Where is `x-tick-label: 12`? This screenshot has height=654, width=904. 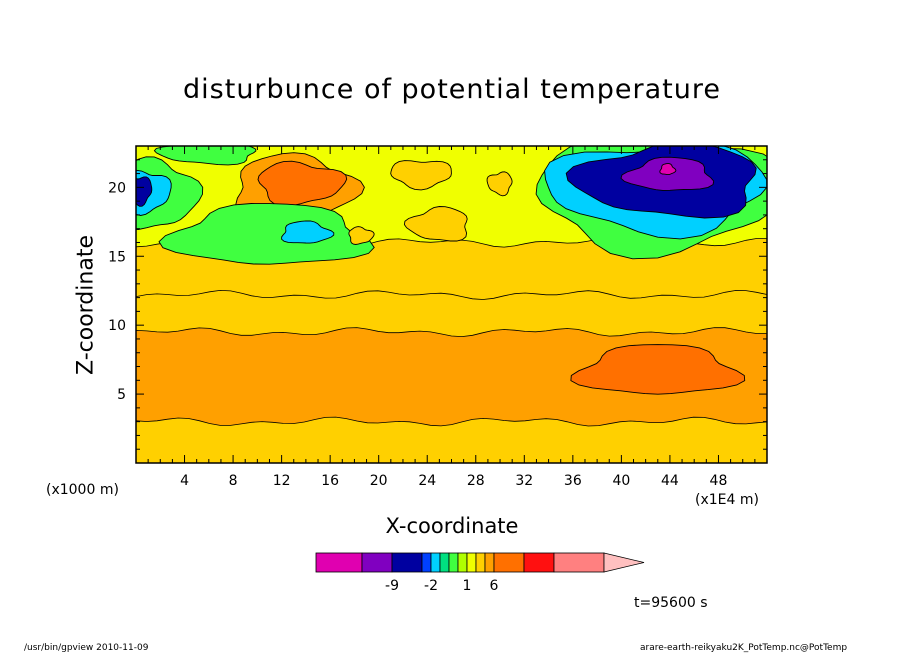
x-tick-label: 12 is located at coordinates (282, 481).